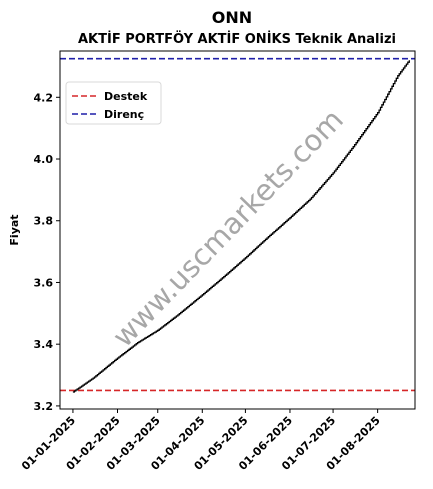 Image resolution: width=433 pixels, height=489 pixels. Describe the element at coordinates (44, 406) in the screenshot. I see `y-tick-label: 3.2` at that location.